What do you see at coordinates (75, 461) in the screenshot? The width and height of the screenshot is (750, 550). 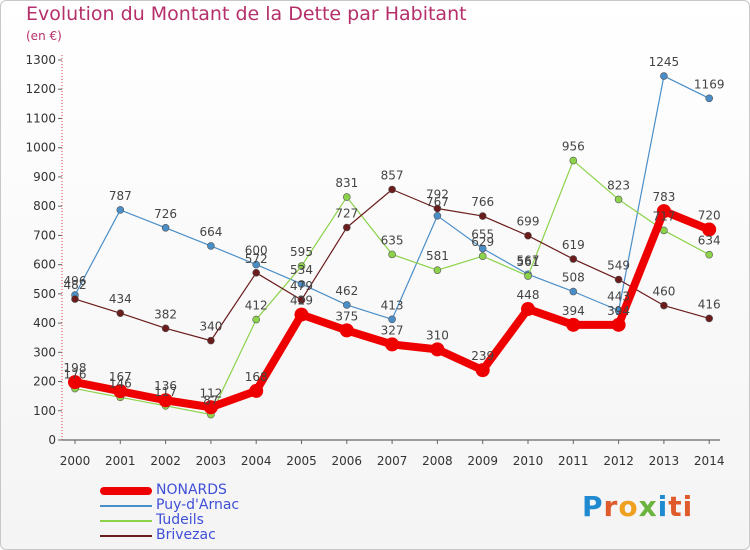 I see `x-tick-label: 2000` at bounding box center [75, 461].